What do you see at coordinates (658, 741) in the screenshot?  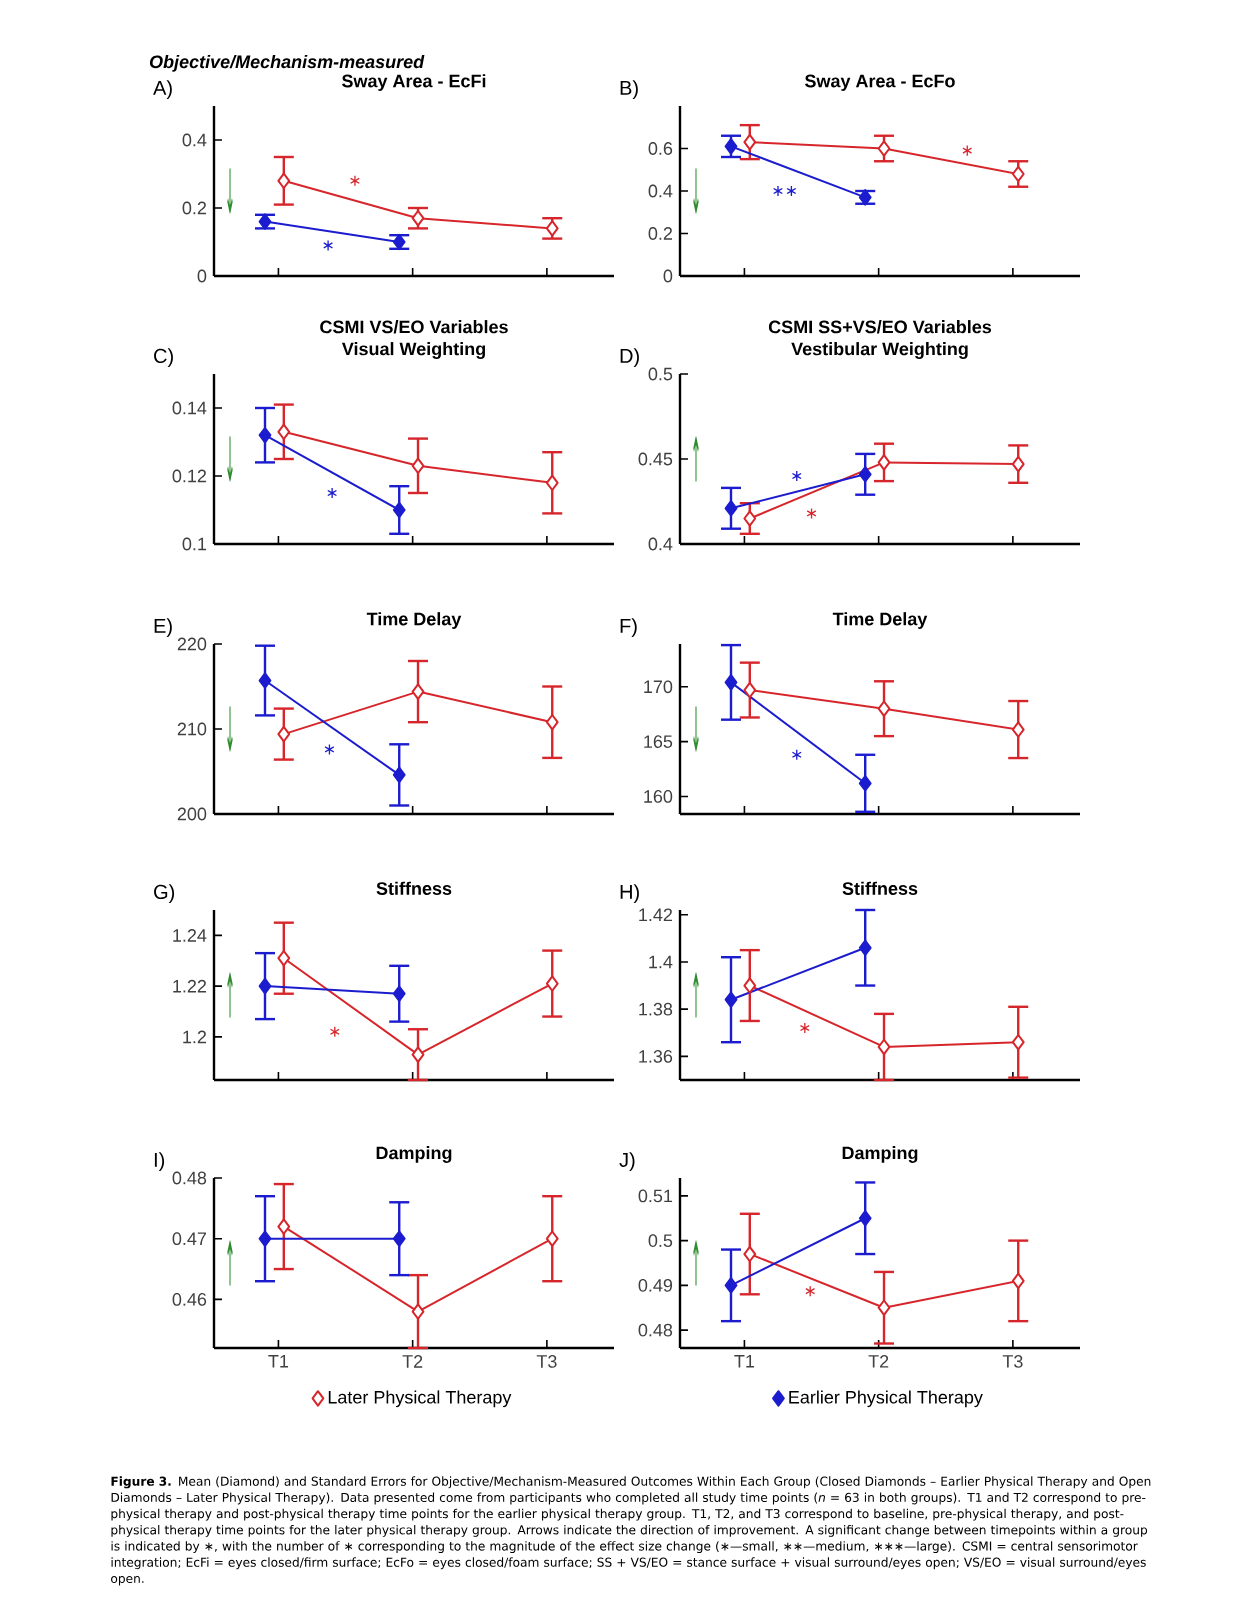 I see `y-tick-label: 165` at bounding box center [658, 741].